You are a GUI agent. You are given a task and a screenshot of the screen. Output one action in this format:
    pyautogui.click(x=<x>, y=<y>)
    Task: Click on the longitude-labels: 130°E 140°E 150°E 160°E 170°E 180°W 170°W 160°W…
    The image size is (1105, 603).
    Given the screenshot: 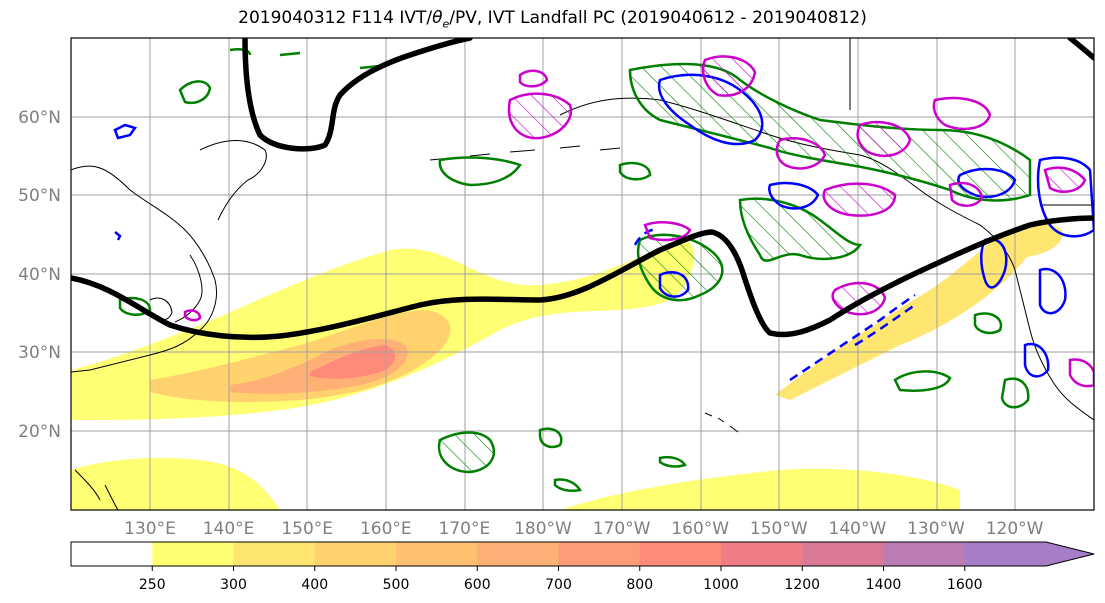 What is the action you would take?
    pyautogui.click(x=584, y=529)
    